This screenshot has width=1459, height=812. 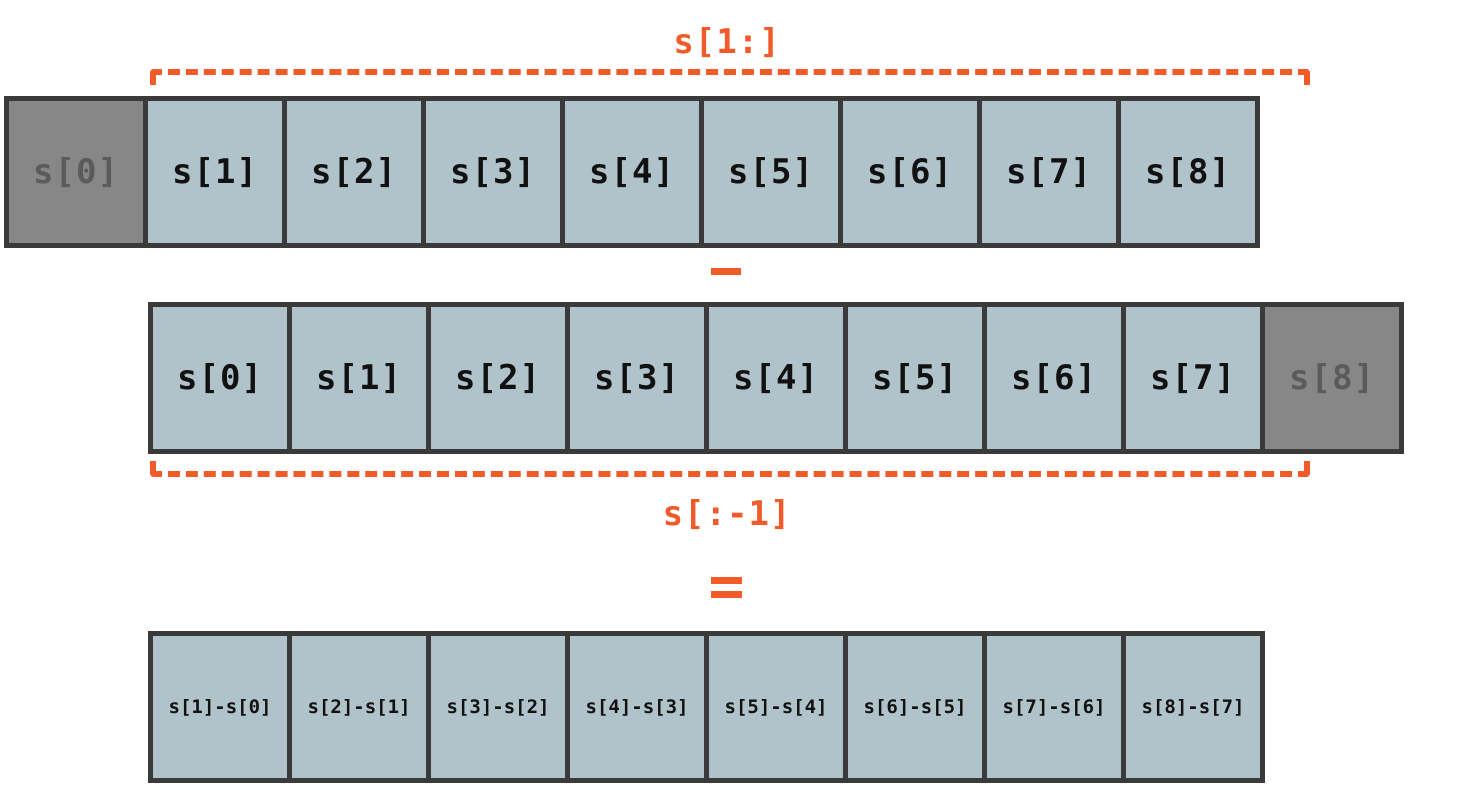 What do you see at coordinates (1054, 378) in the screenshot?
I see `middle-array-cell: s[6]` at bounding box center [1054, 378].